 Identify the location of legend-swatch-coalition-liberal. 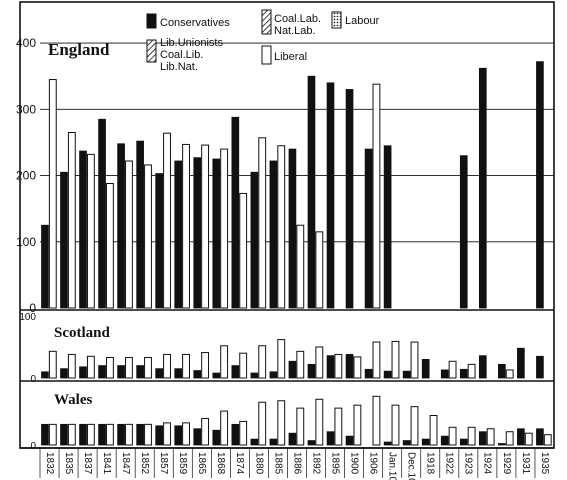
(151, 51).